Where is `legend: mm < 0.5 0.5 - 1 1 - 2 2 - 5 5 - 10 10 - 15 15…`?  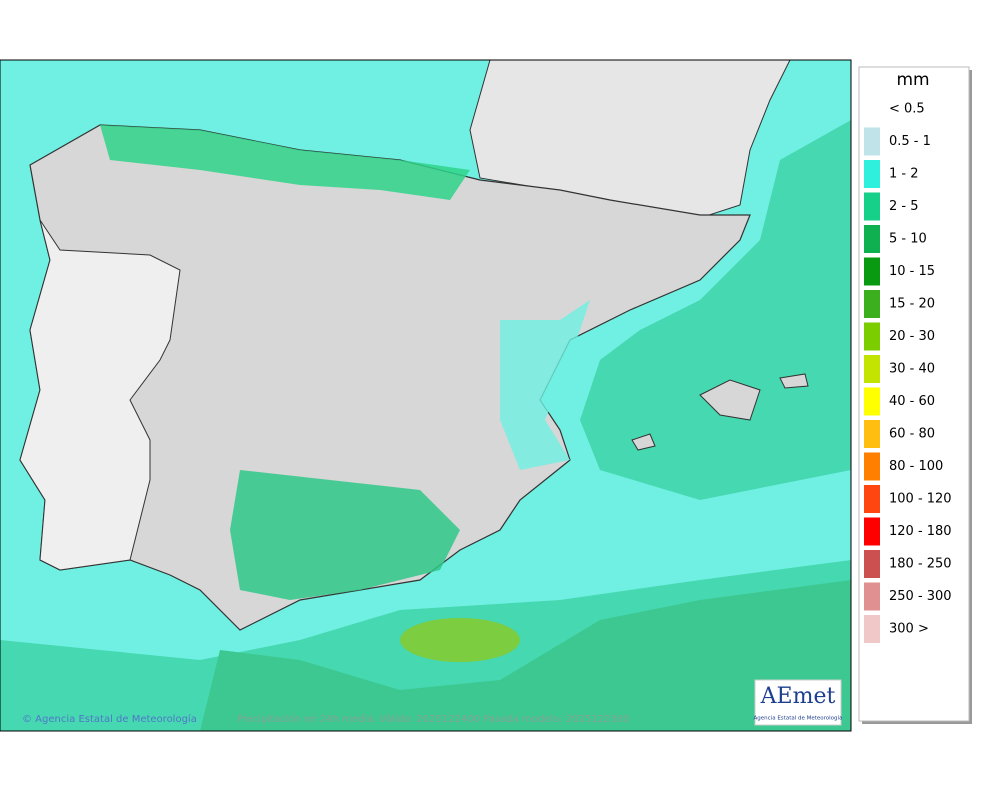
legend: mm < 0.5 0.5 - 1 1 - 2 2 - 5 5 - 10 10 - 15 15… is located at coordinates (915, 395).